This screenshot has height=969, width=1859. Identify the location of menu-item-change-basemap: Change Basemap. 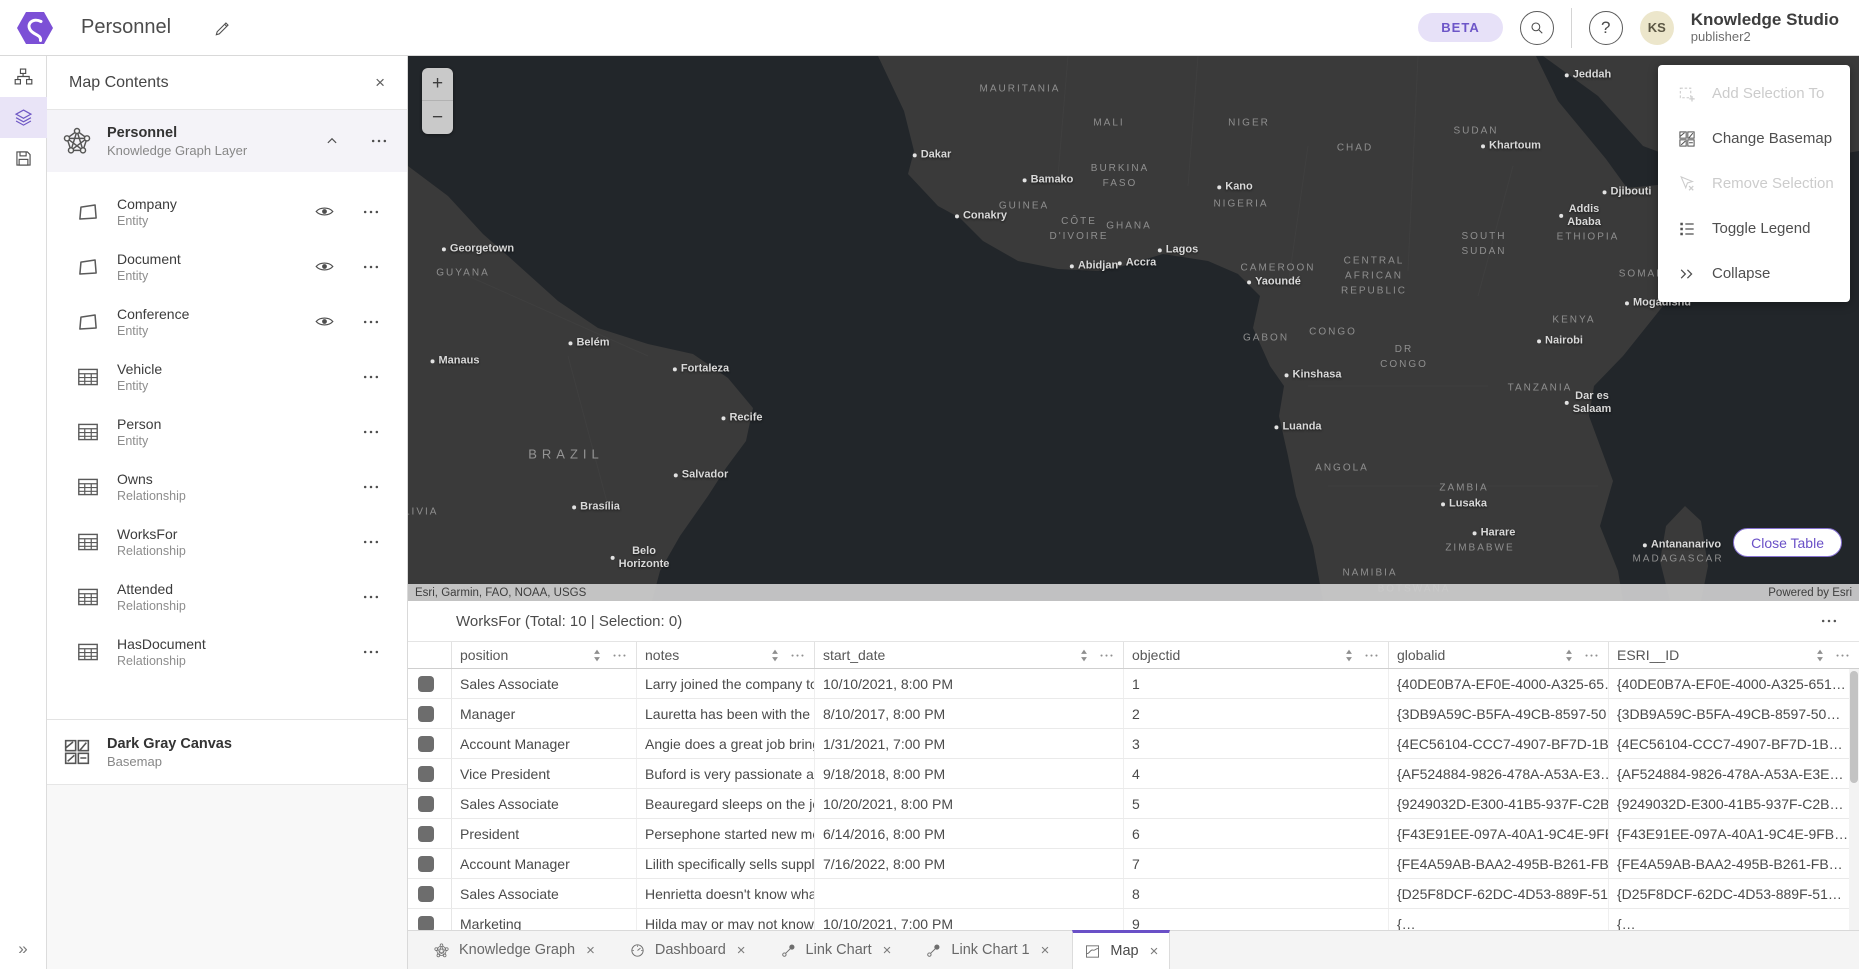
(1754, 138).